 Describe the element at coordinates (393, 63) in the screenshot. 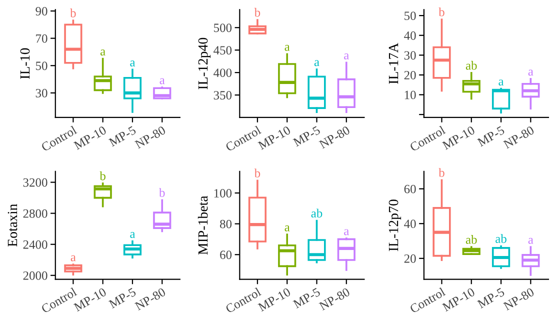

I see `y-axis-title: IL-17A` at that location.